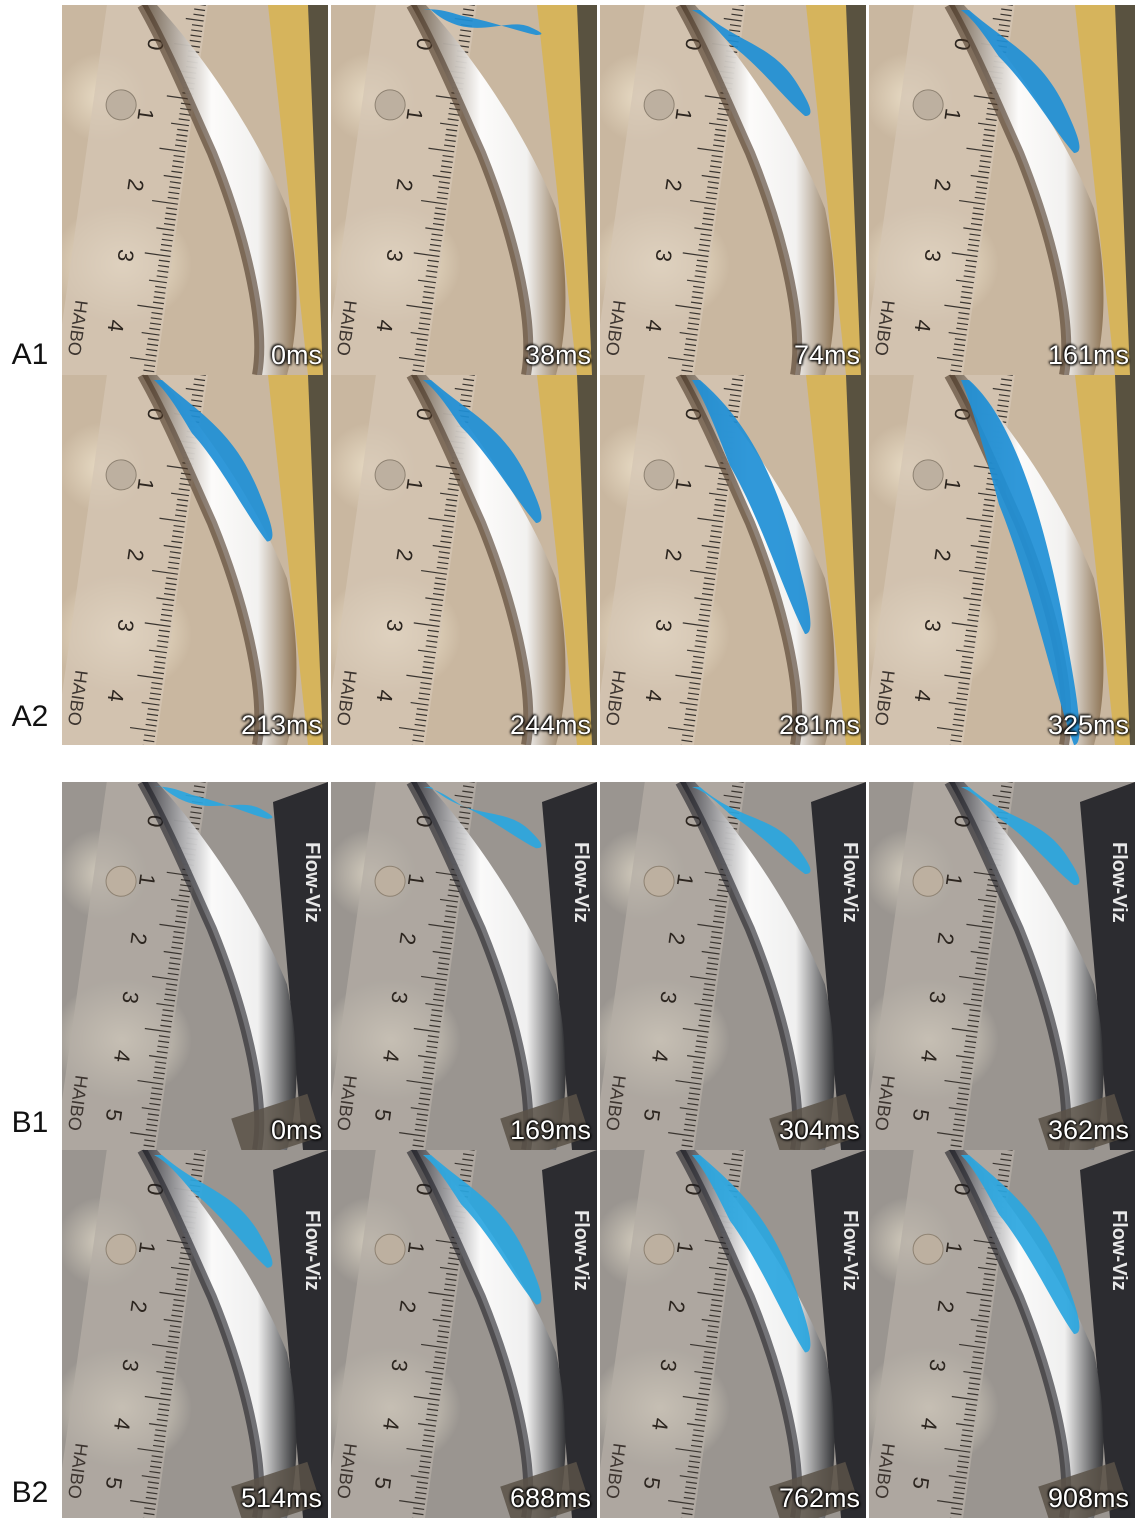  I want to click on timestamp-label: 688ms, so click(550, 1498).